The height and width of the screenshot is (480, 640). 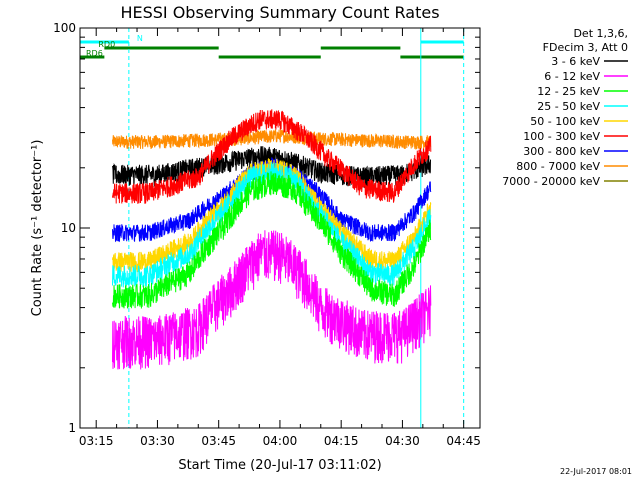 What do you see at coordinates (280, 441) in the screenshot?
I see `x-tick-label-04-00: 04:00` at bounding box center [280, 441].